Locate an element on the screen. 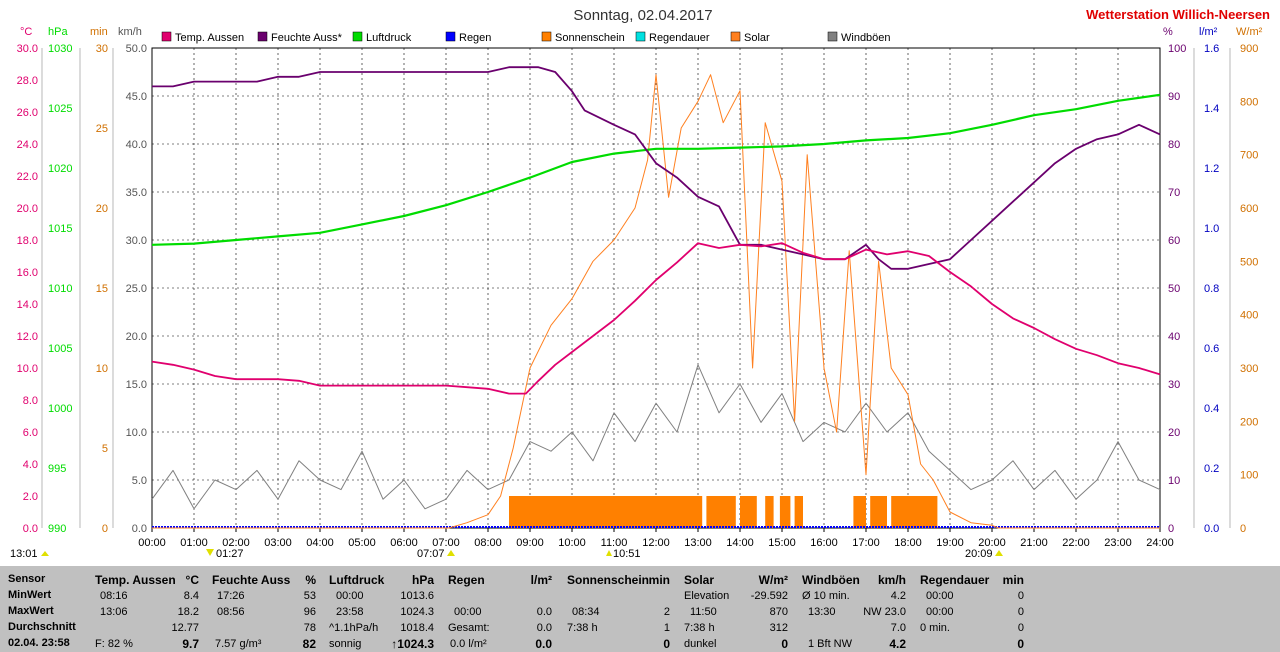  raindur-unit: min is located at coordinates (1013, 580).